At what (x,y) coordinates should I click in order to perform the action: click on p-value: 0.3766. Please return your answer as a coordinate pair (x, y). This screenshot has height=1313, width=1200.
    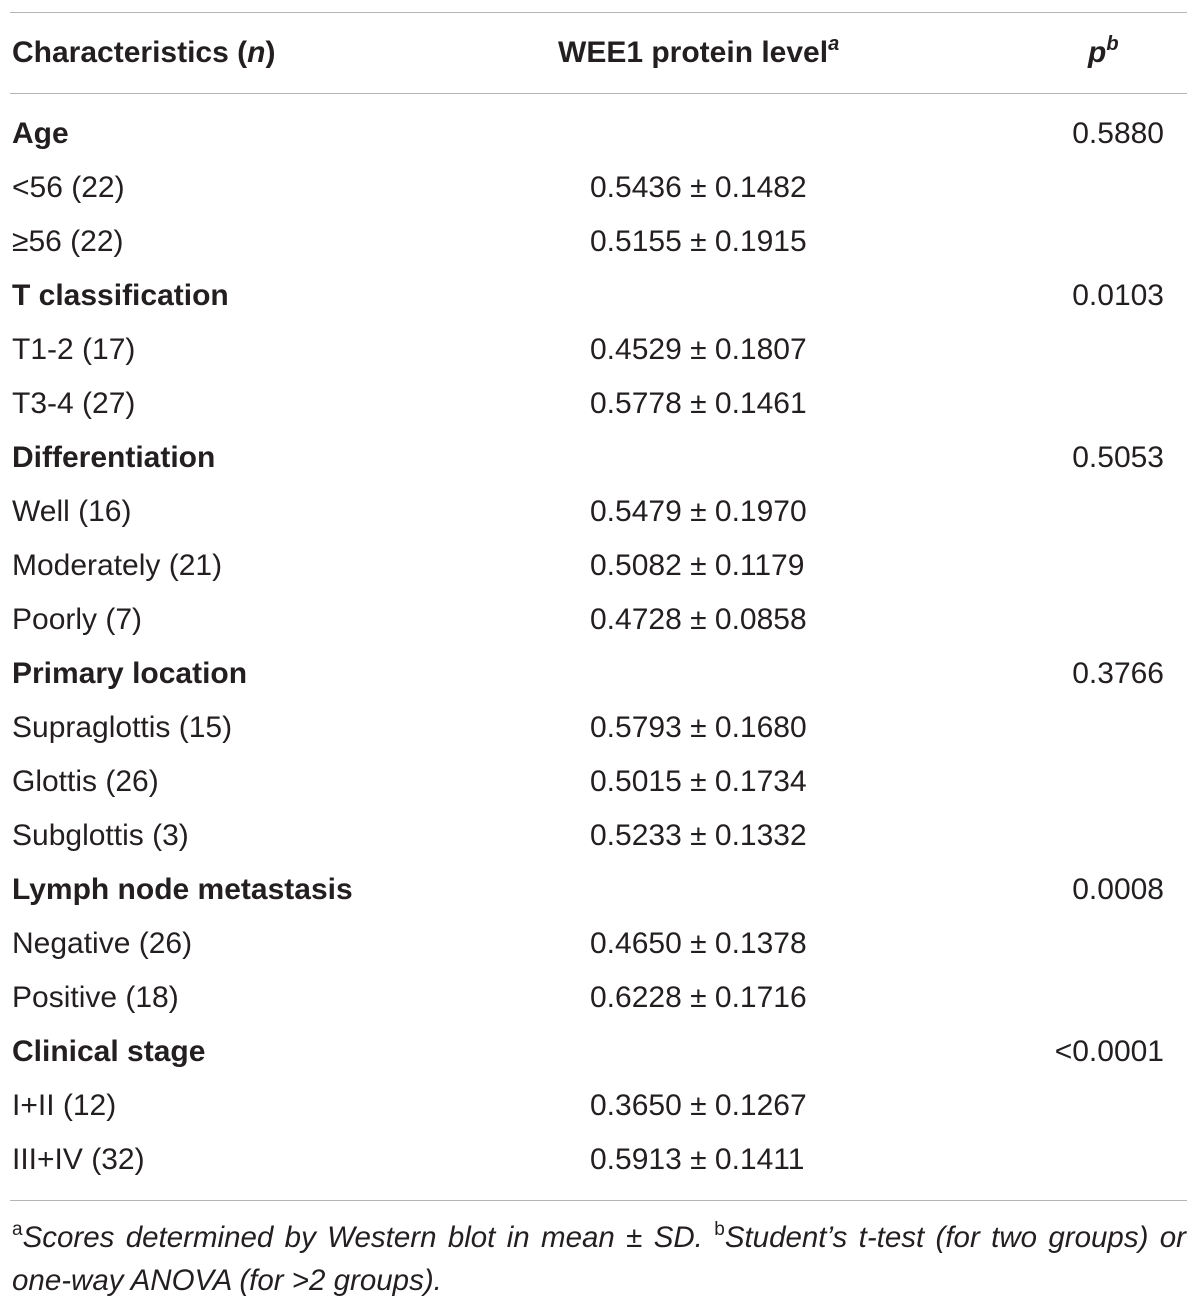
    Looking at the image, I should click on (1118, 673).